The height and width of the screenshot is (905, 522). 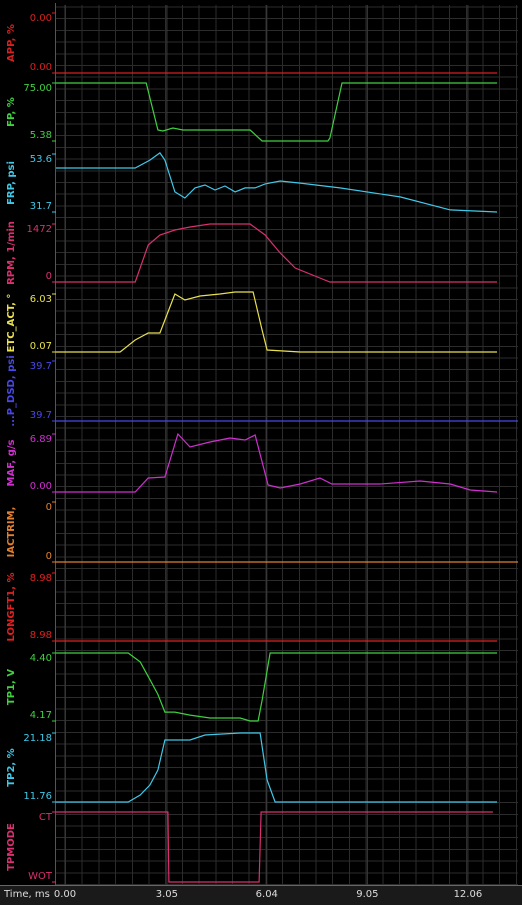 I want to click on y-tick-label: 6.03, so click(x=41, y=299).